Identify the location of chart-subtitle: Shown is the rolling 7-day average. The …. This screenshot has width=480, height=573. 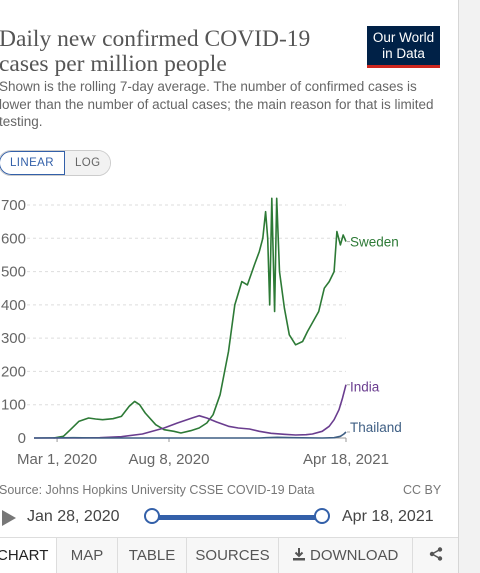
(217, 104).